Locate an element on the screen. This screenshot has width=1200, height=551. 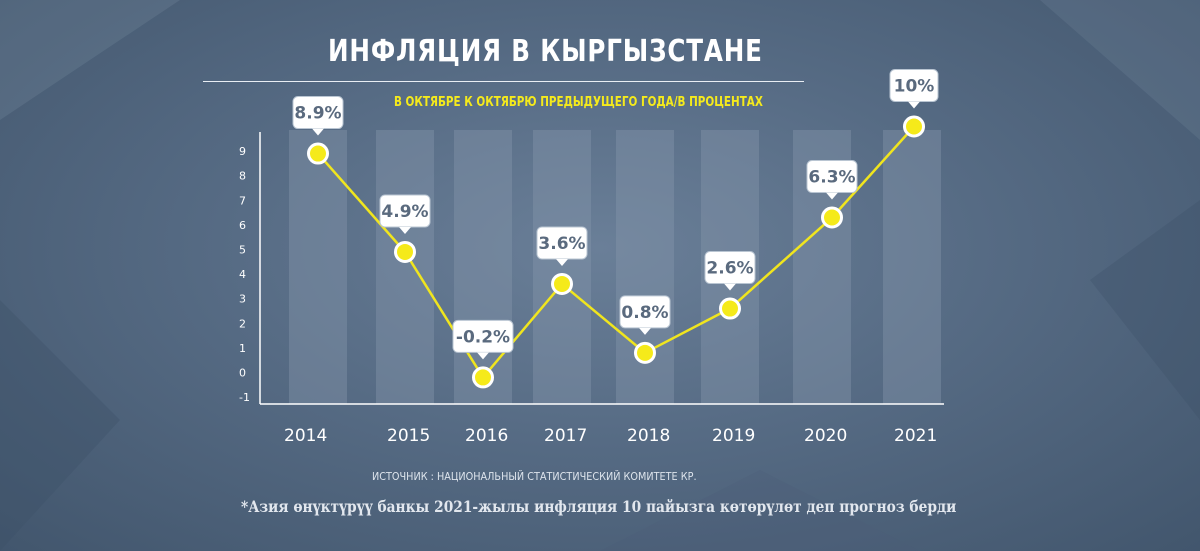
column-2014 is located at coordinates (318, 267).